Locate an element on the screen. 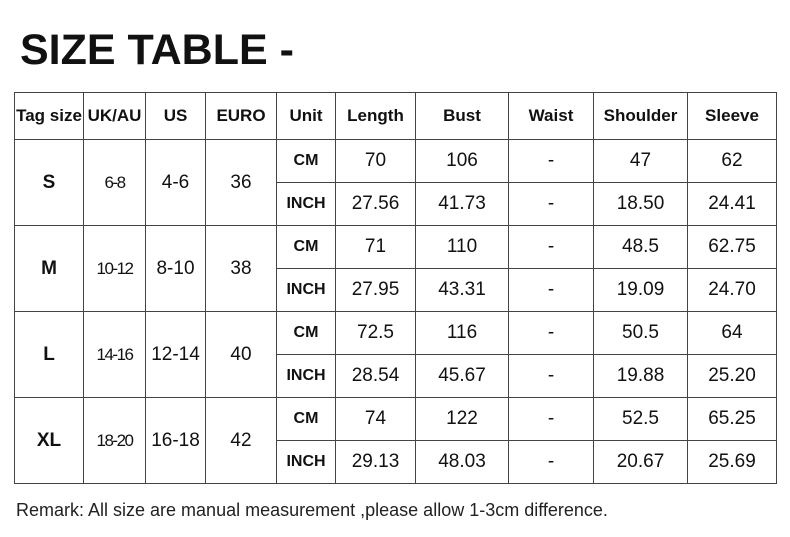  header-cell: Unit is located at coordinates (306, 116).